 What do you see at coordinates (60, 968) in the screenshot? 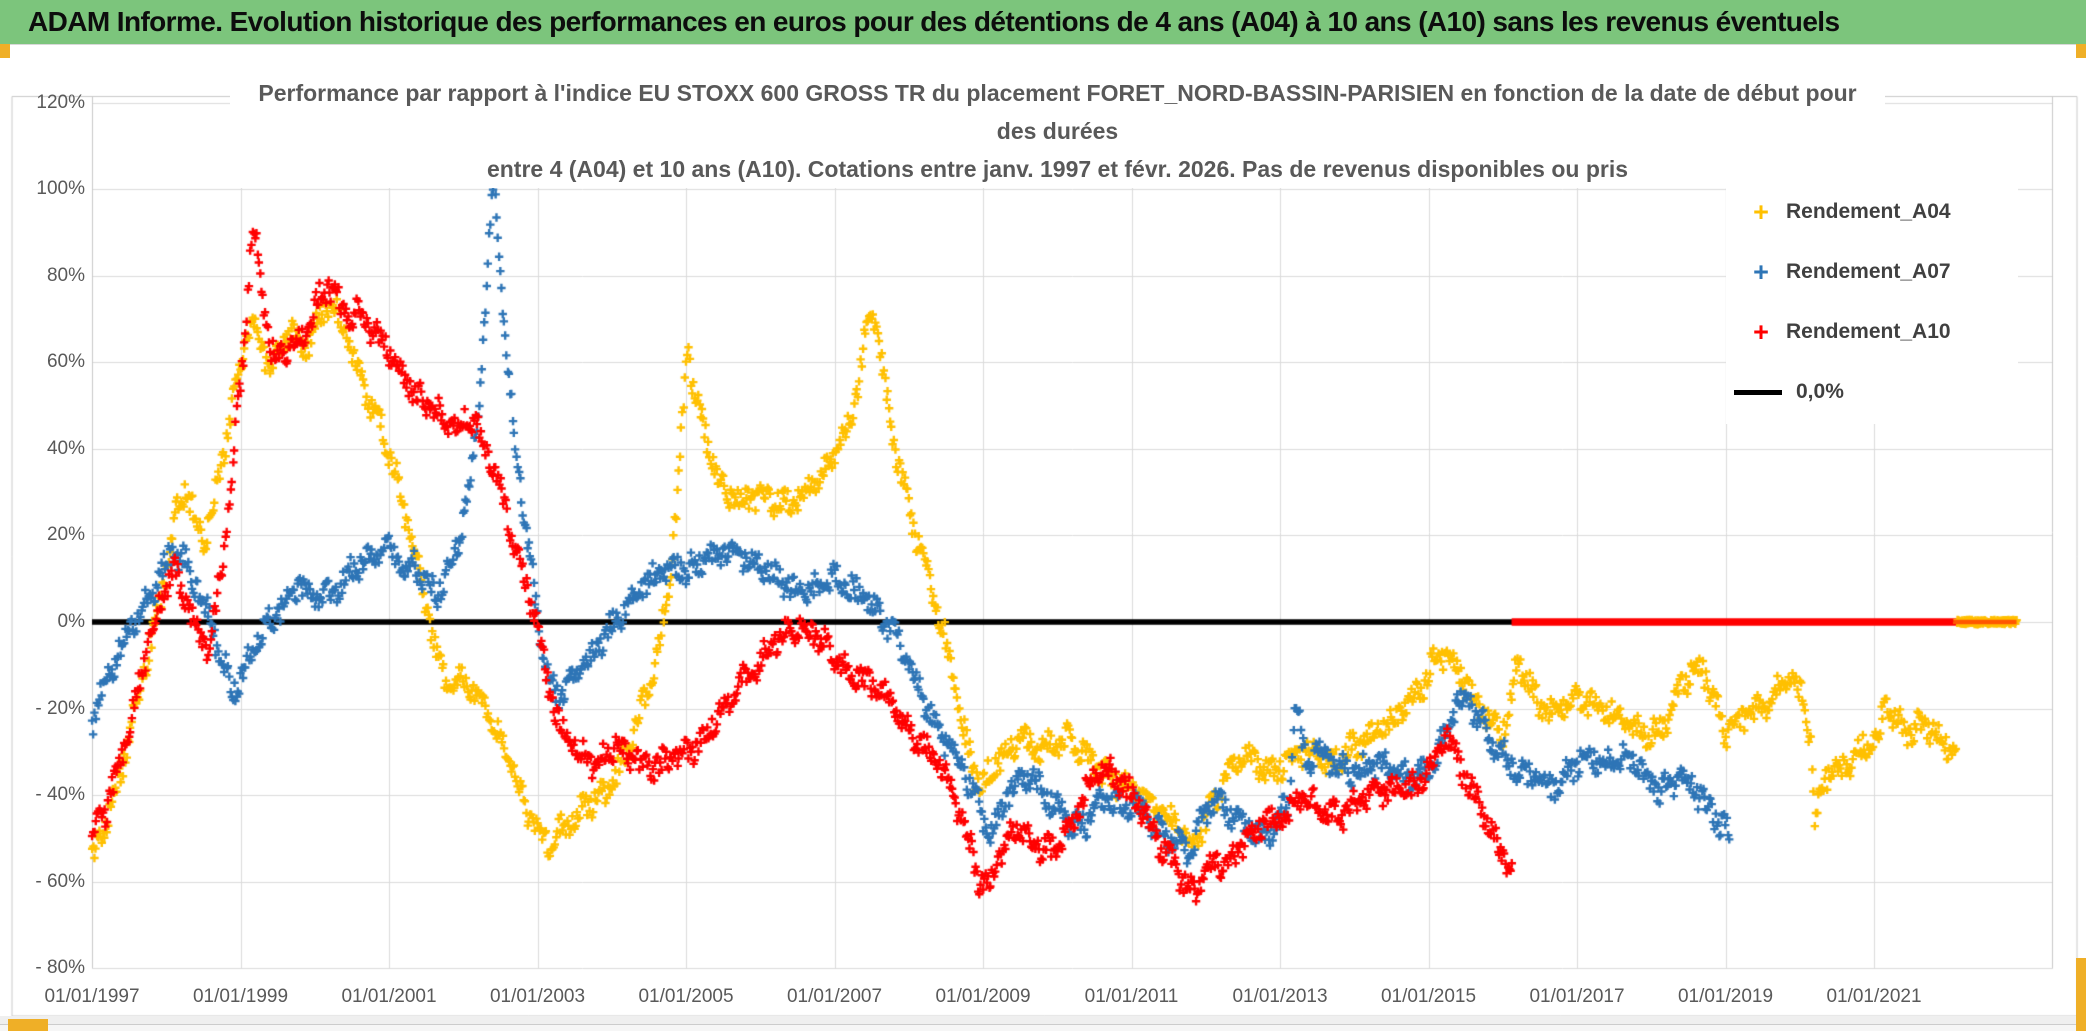
I see `y-tick-label: - 80%` at bounding box center [60, 968].